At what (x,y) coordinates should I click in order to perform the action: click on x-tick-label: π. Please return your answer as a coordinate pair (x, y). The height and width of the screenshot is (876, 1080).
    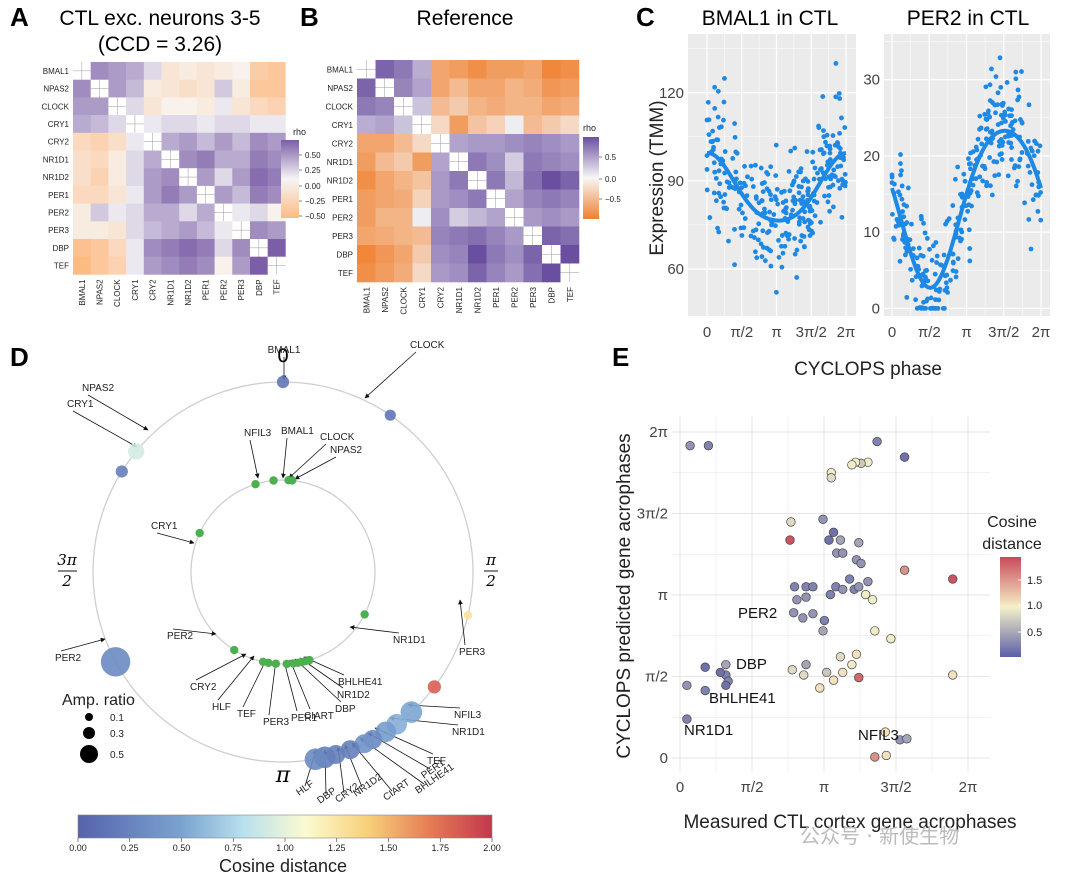
    Looking at the image, I should click on (966, 332).